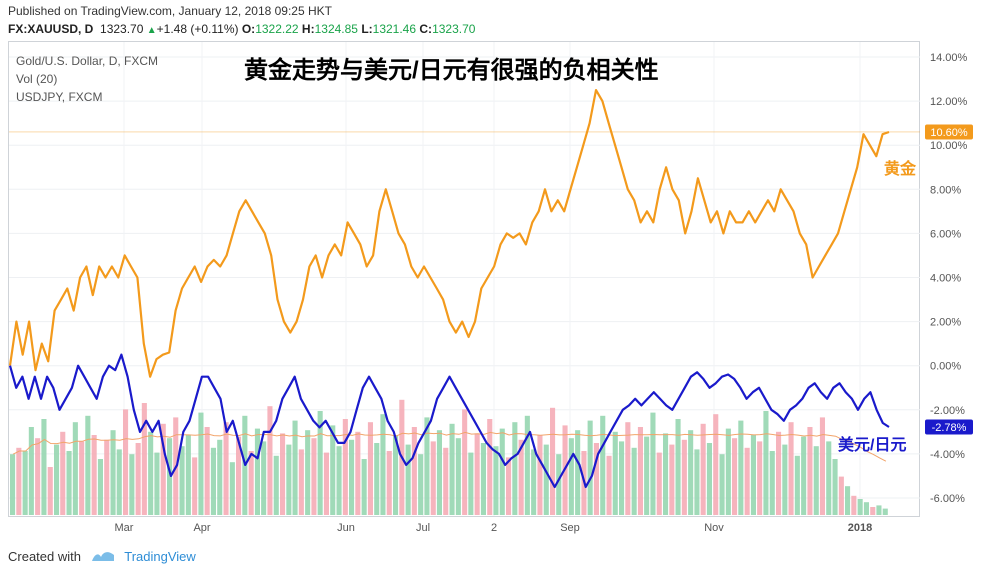 Image resolution: width=983 pixels, height=574 pixels. What do you see at coordinates (949, 146) in the screenshot?
I see `y-tick-label: 10.00%` at bounding box center [949, 146].